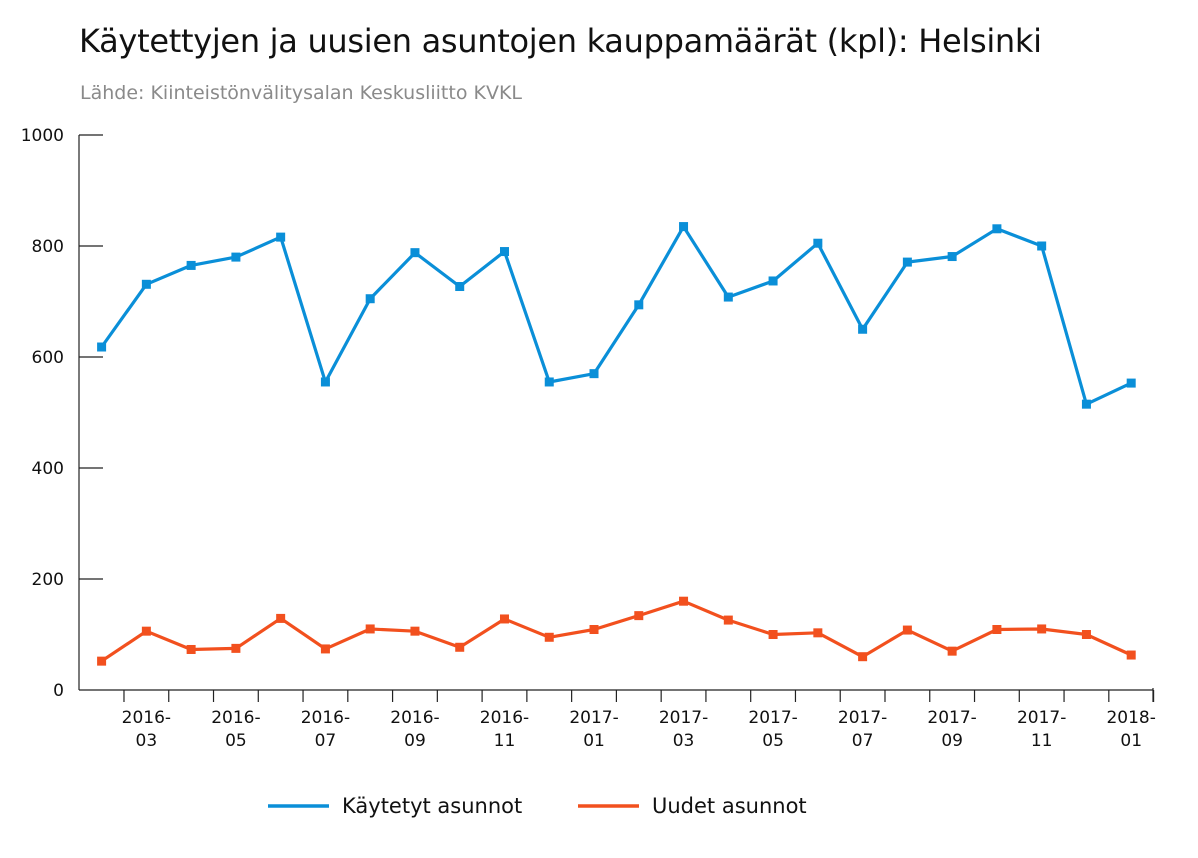 The image size is (1198, 858). I want to click on x-tick-label: 2017-03, so click(683, 729).